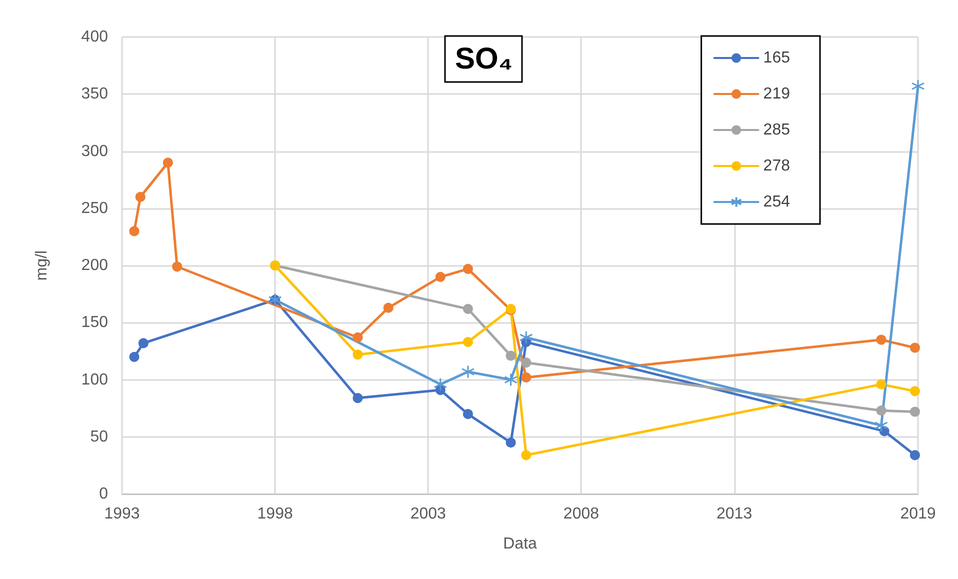  What do you see at coordinates (776, 202) in the screenshot?
I see `legend-label: 254` at bounding box center [776, 202].